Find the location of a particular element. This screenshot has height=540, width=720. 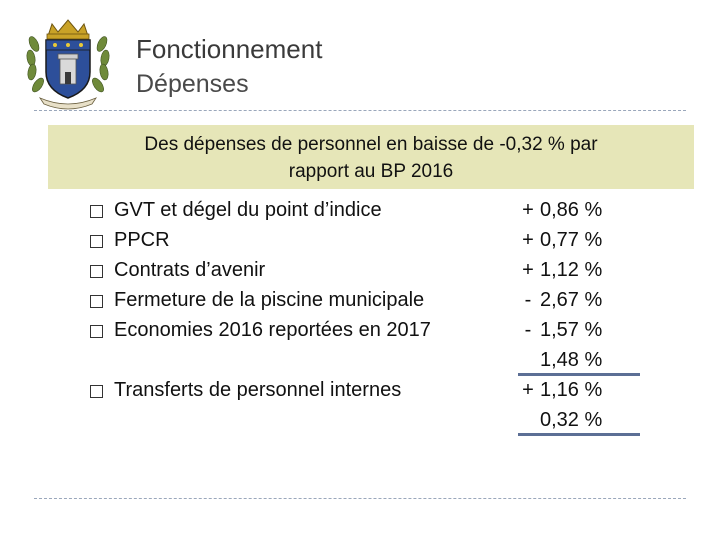

banner-line-2: rapport au BP 2016 is located at coordinates (371, 171).